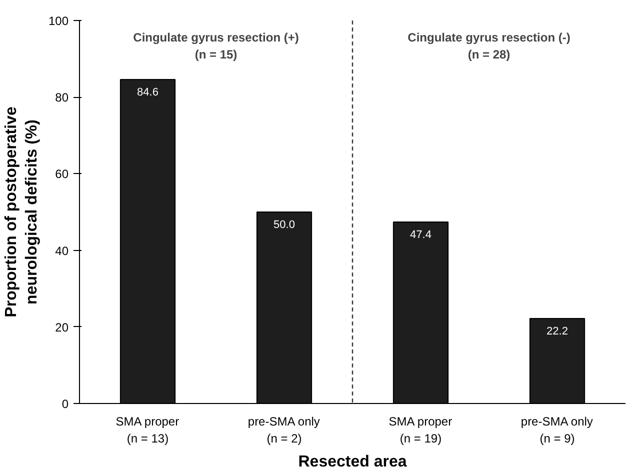  What do you see at coordinates (62, 174) in the screenshot?
I see `y-tick-label: 60` at bounding box center [62, 174].